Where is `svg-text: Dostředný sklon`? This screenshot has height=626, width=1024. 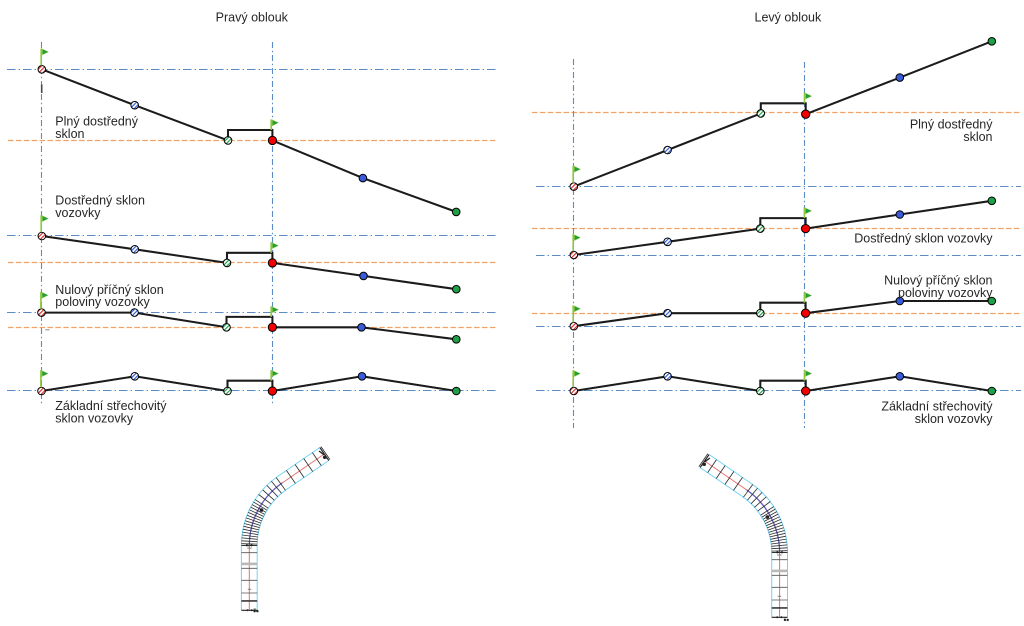 svg-text: Dostředný sklon is located at coordinates (100, 200).